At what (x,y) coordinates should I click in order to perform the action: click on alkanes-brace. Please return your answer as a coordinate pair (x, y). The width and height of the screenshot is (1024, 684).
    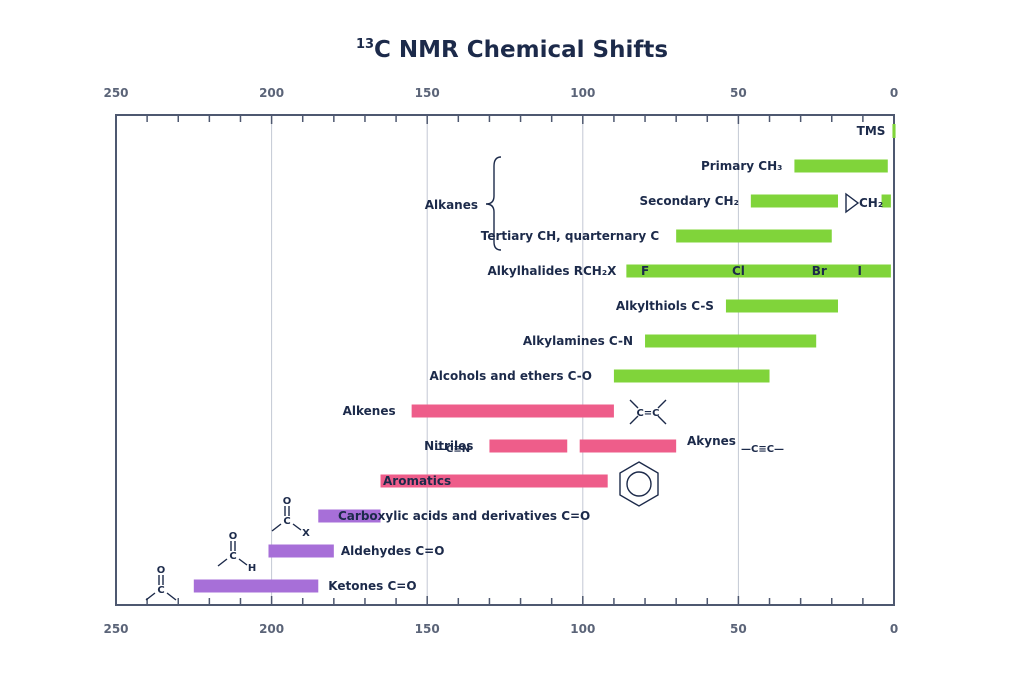
    Looking at the image, I should click on (493, 203).